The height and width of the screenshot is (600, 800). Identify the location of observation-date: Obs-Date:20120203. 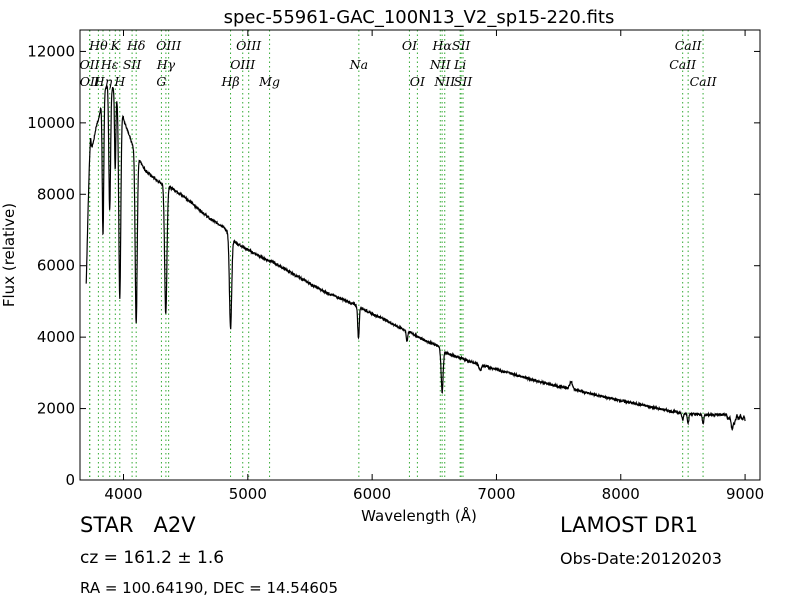
(641, 558).